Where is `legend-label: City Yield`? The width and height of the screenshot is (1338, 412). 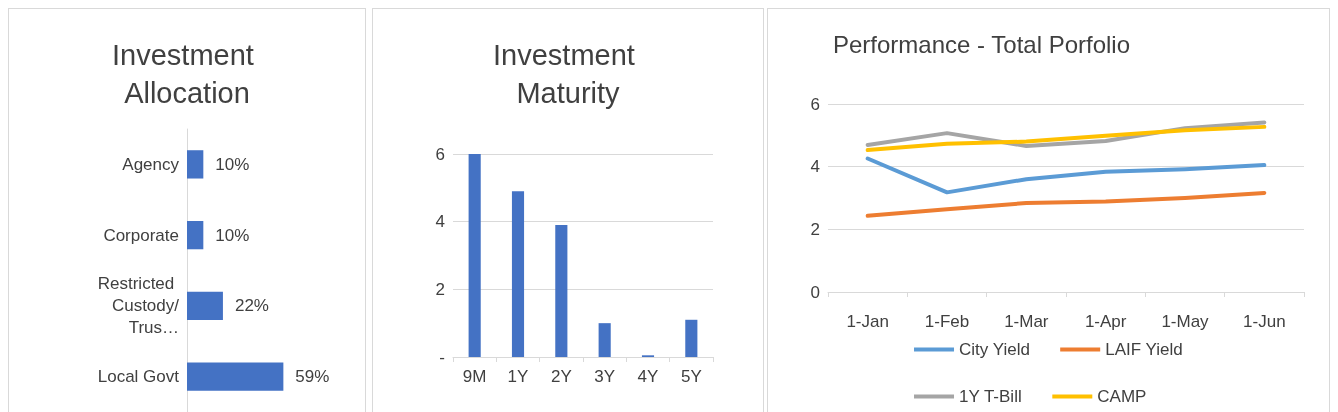 legend-label: City Yield is located at coordinates (994, 349).